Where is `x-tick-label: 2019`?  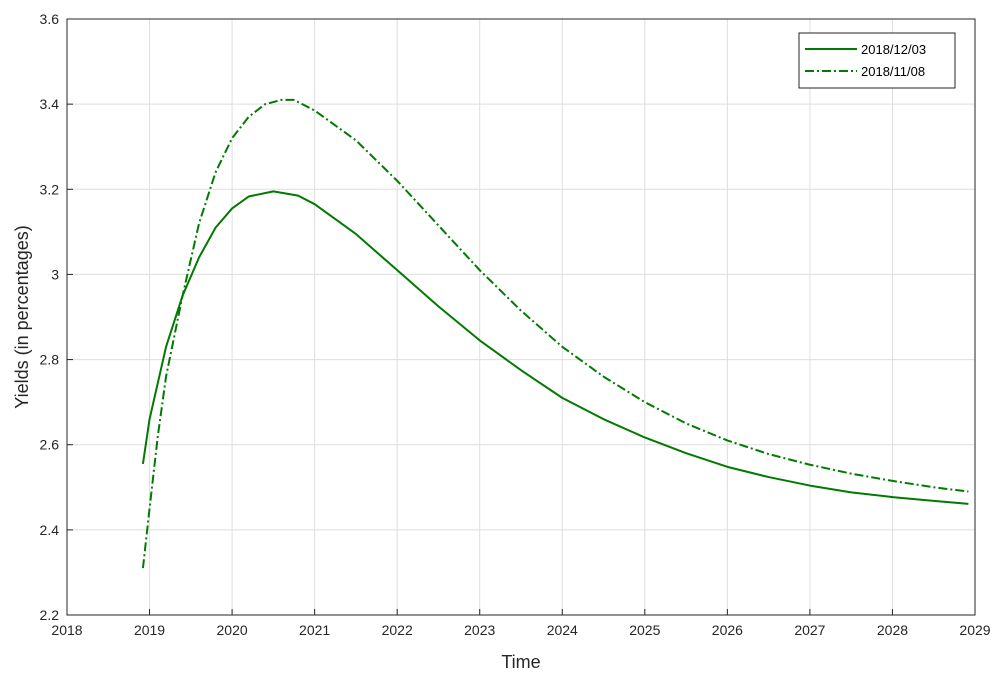
x-tick-label: 2019 is located at coordinates (149, 630).